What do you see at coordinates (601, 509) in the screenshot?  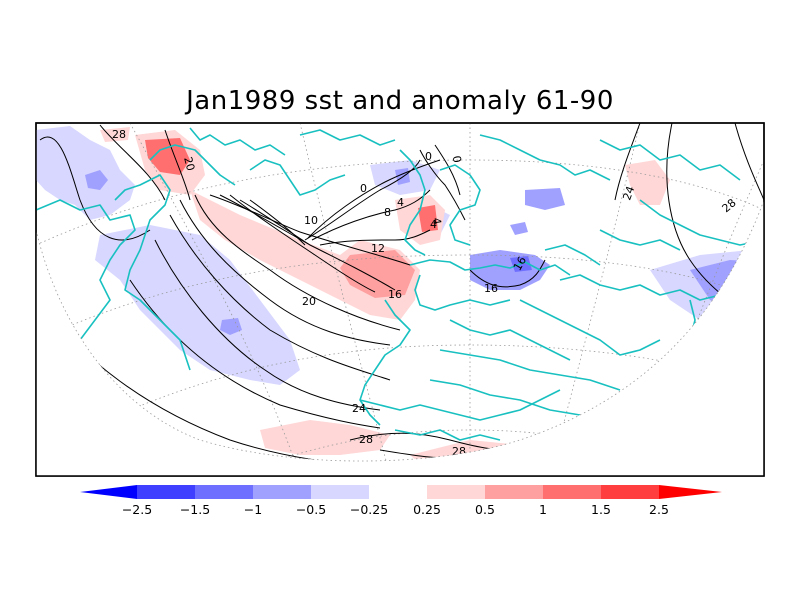 I see `colorbar-tick-label: 1.5` at bounding box center [601, 509].